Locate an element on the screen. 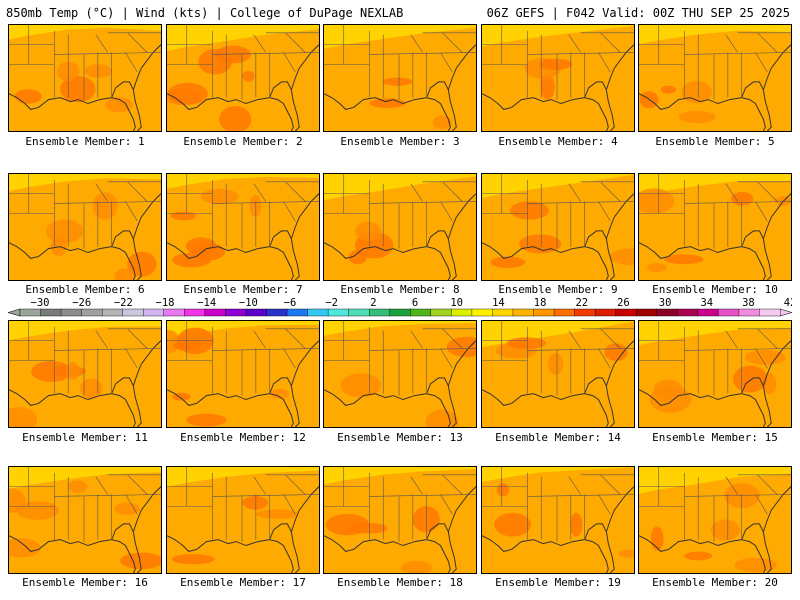 This screenshot has height=600, width=800. ensemble-member-caption: Ensemble Member: 11 is located at coordinates (85, 437).